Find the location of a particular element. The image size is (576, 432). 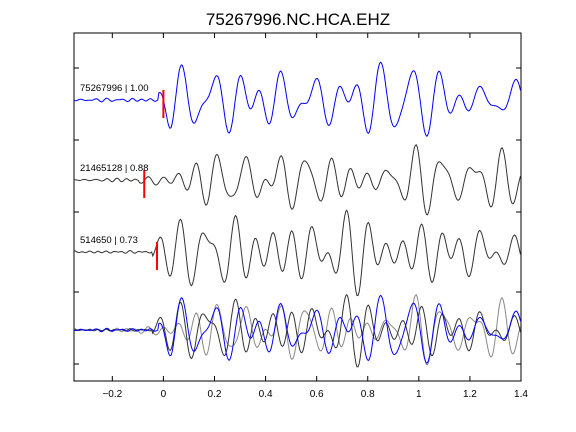

x-tick-label: 0 is located at coordinates (164, 394).